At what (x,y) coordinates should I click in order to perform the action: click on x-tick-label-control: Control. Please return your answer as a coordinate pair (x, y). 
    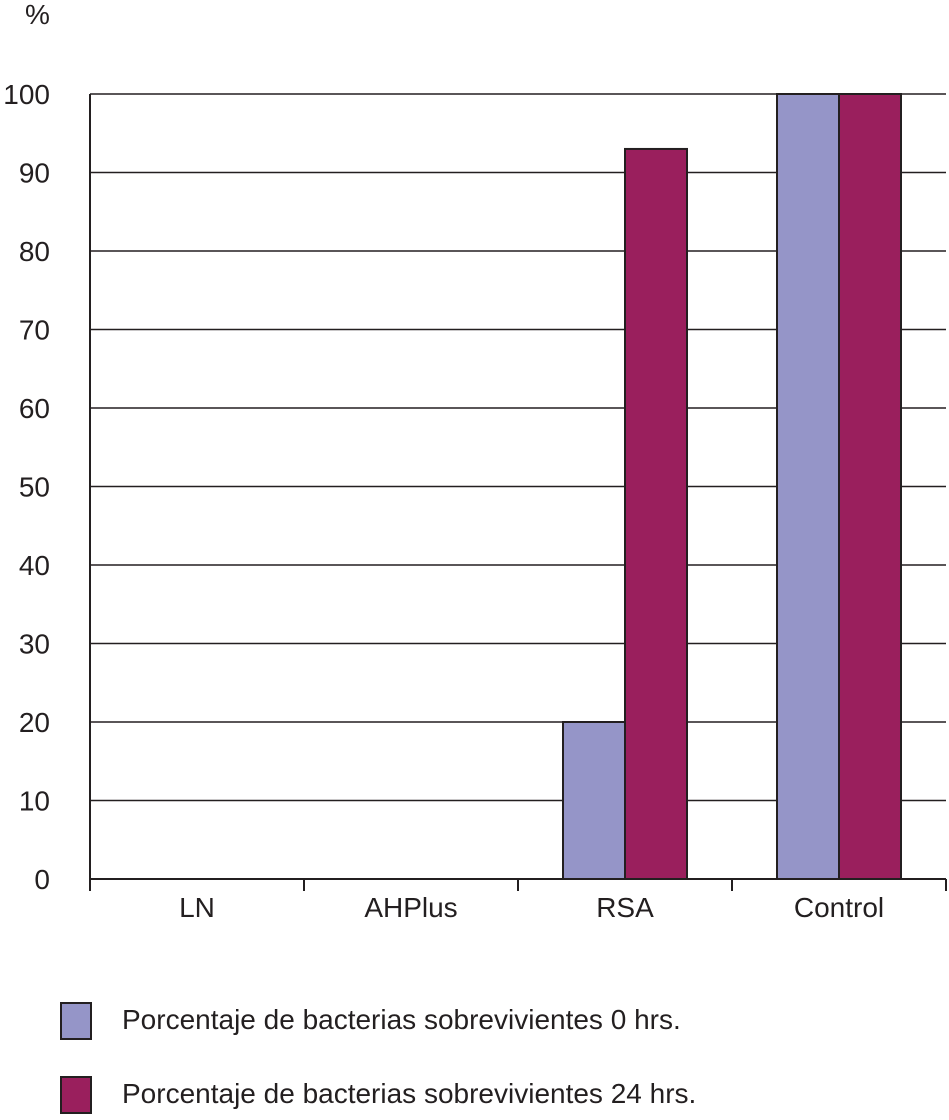
    Looking at the image, I should click on (839, 907).